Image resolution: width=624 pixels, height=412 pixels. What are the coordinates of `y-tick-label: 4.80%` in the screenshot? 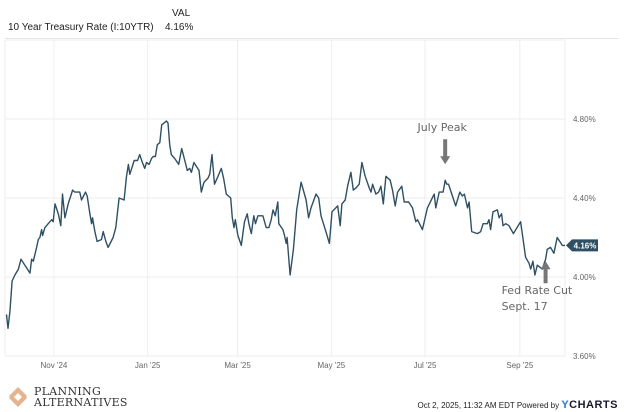 It's located at (584, 119).